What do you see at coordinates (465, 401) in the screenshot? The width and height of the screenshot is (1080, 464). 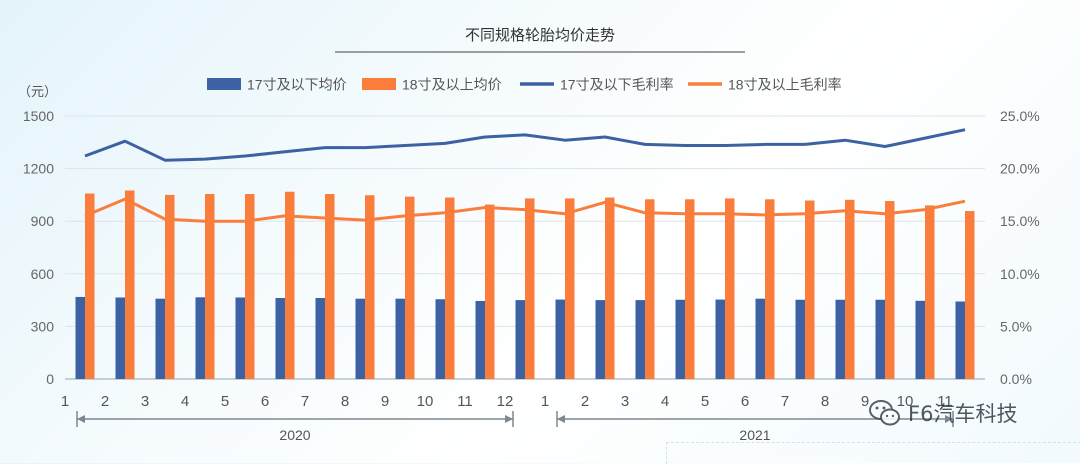 I see `x-tick-label: 11` at bounding box center [465, 401].